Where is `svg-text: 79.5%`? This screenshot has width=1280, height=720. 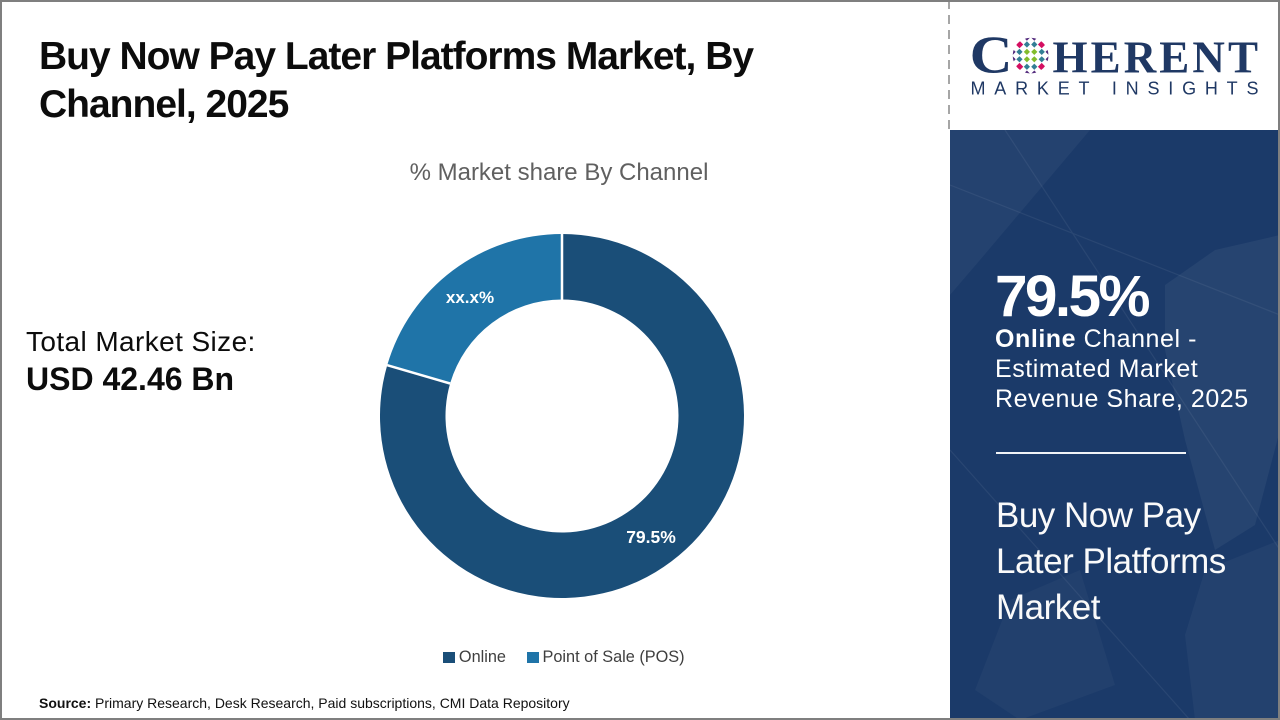
svg-text: 79.5% is located at coordinates (651, 537).